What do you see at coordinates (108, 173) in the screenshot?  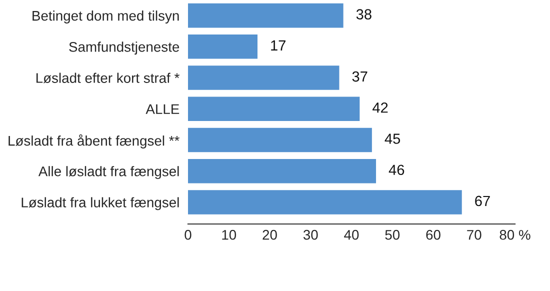 I see `y-tick-label: Alle løsladt fra fængsel` at bounding box center [108, 173].